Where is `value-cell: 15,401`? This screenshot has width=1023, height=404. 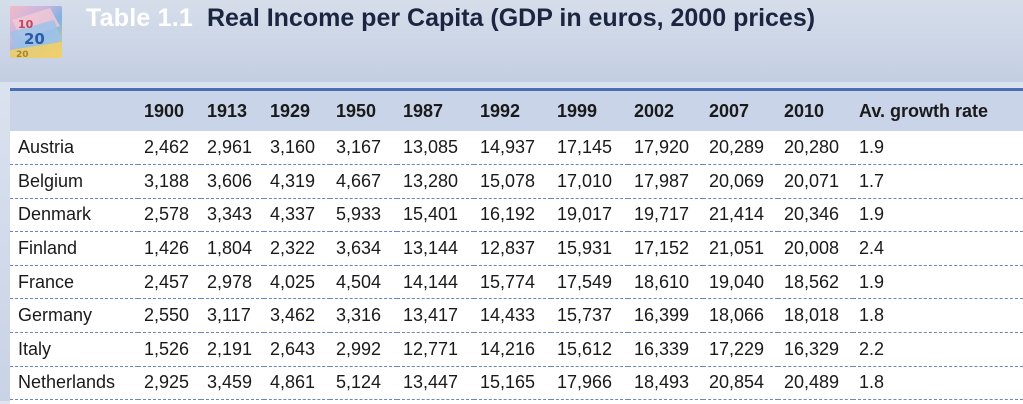 value-cell: 15,401 is located at coordinates (435, 215).